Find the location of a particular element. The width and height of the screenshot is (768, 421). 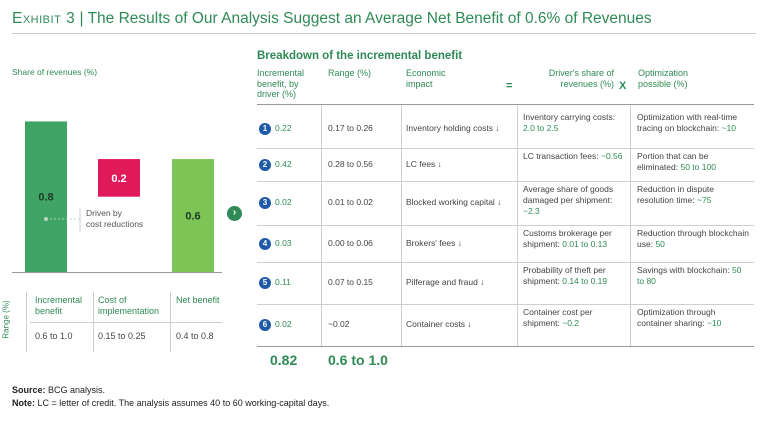

bar-value-label: 0.8 is located at coordinates (45, 198).